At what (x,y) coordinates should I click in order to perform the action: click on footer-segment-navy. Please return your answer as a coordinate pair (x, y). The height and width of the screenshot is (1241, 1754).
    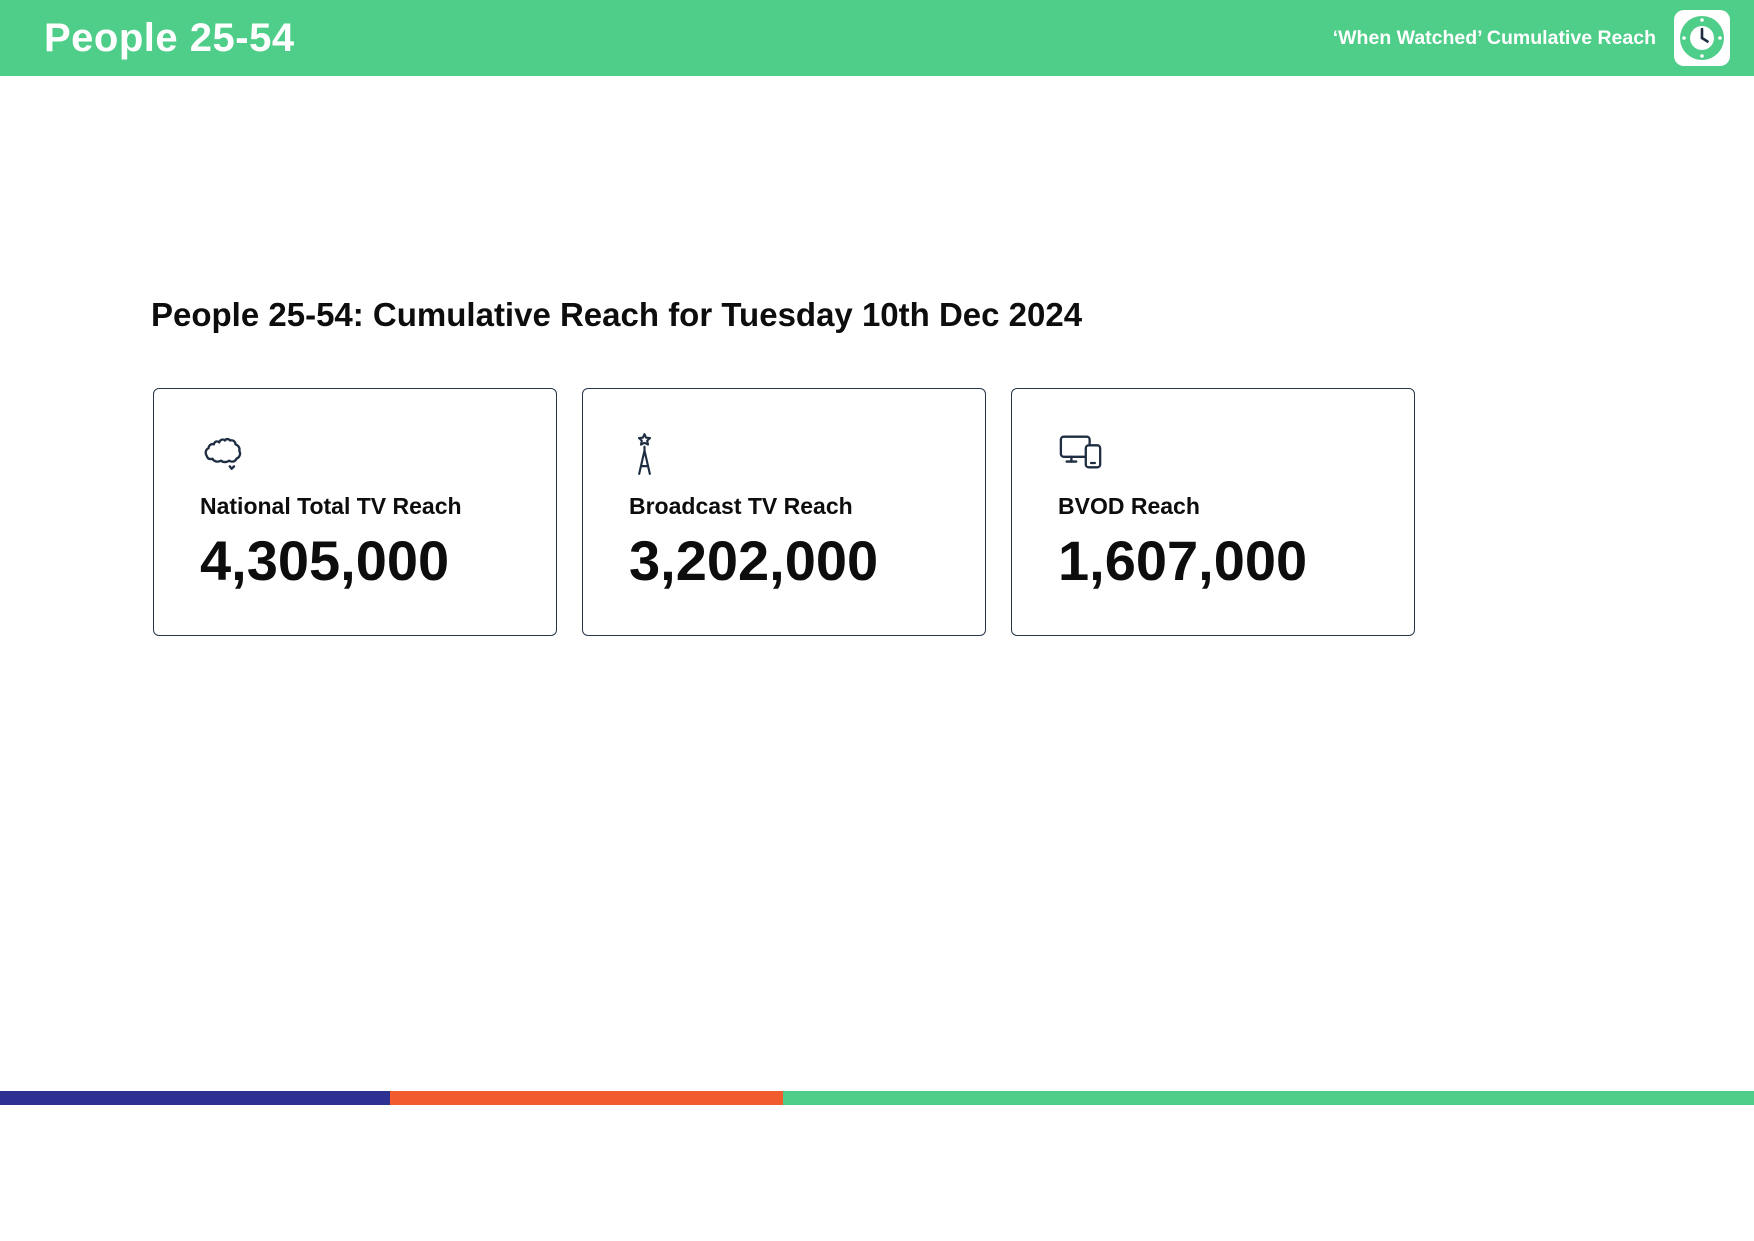
    Looking at the image, I should click on (195, 1098).